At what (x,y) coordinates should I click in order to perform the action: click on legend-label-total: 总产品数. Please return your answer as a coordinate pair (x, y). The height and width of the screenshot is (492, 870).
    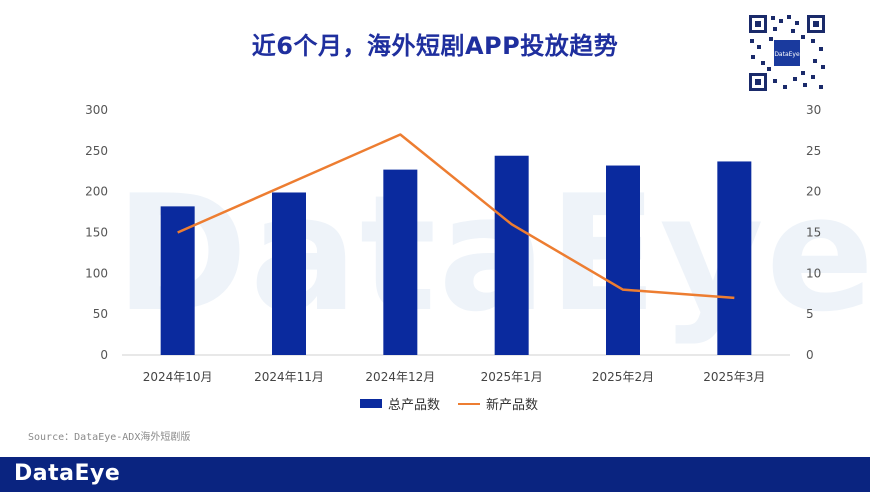
    Looking at the image, I should click on (414, 405).